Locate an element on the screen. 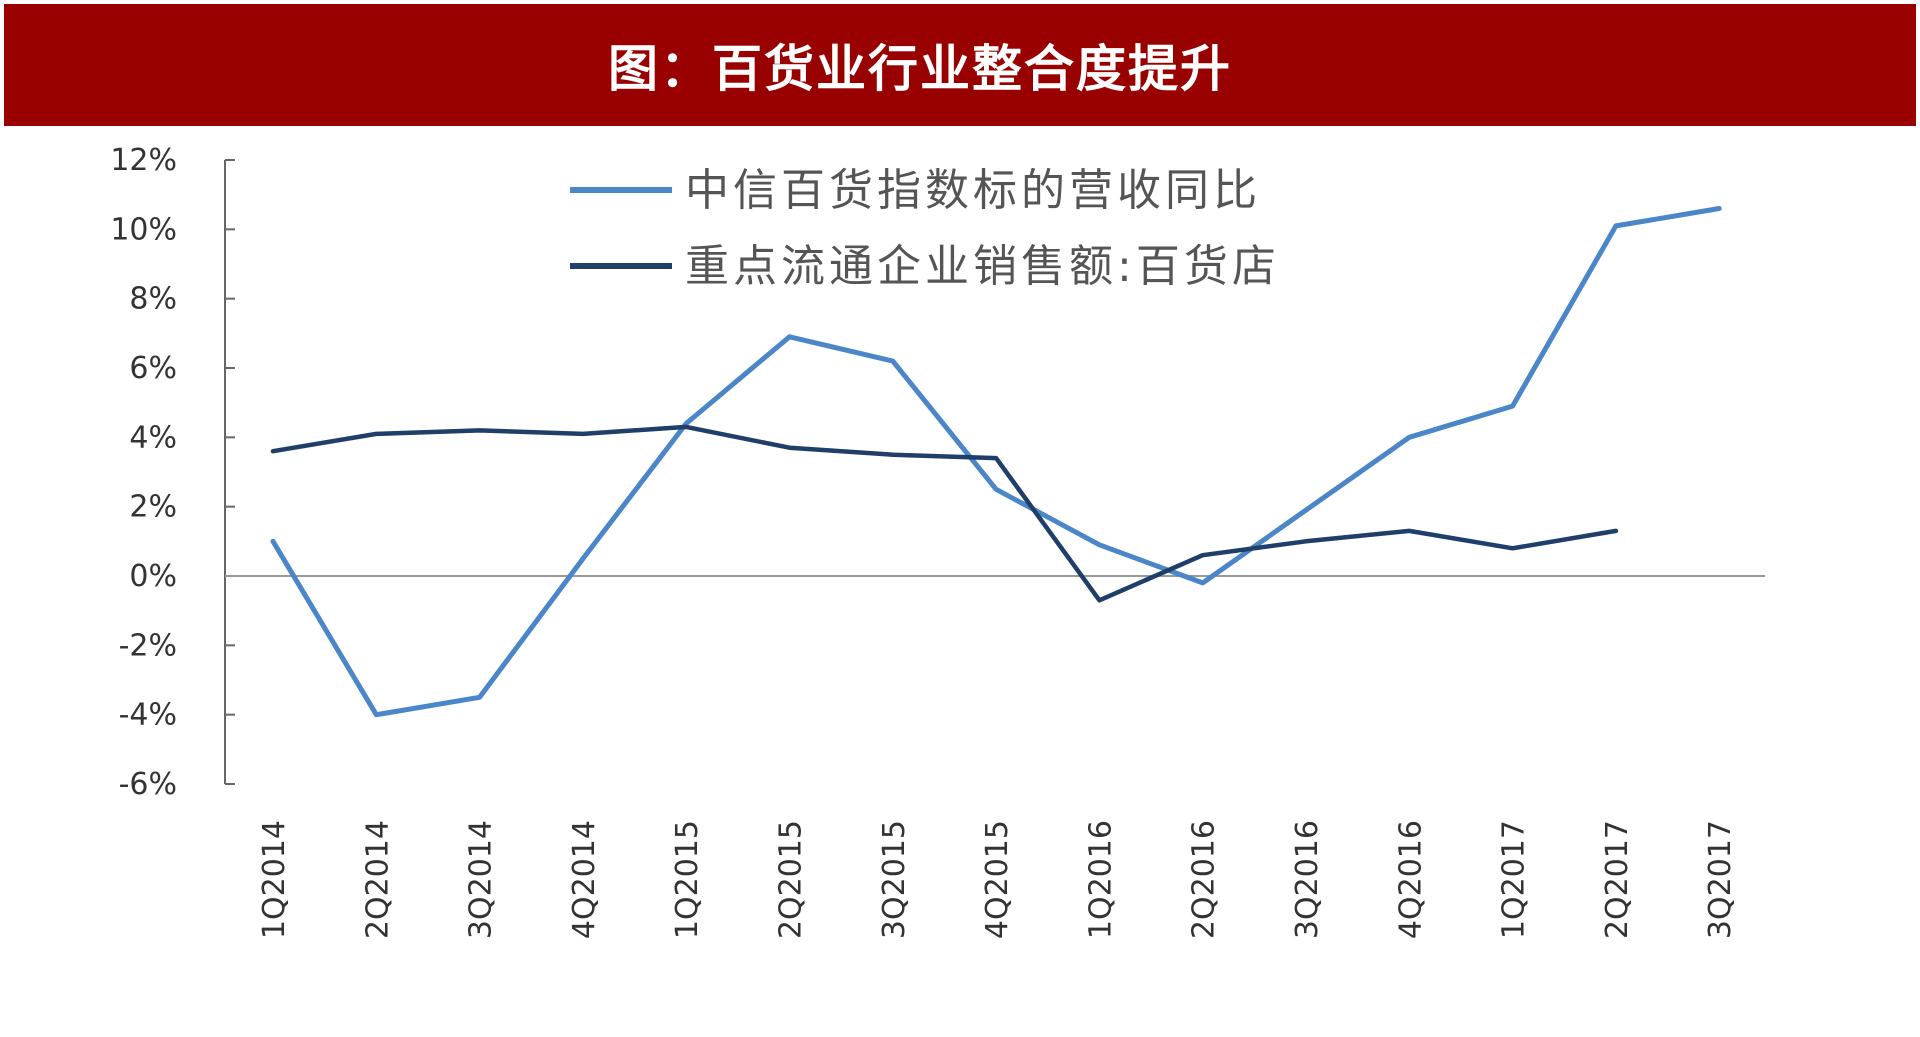 This screenshot has width=1920, height=1037. x-tick-label: 1Q2017 is located at coordinates (1514, 879).